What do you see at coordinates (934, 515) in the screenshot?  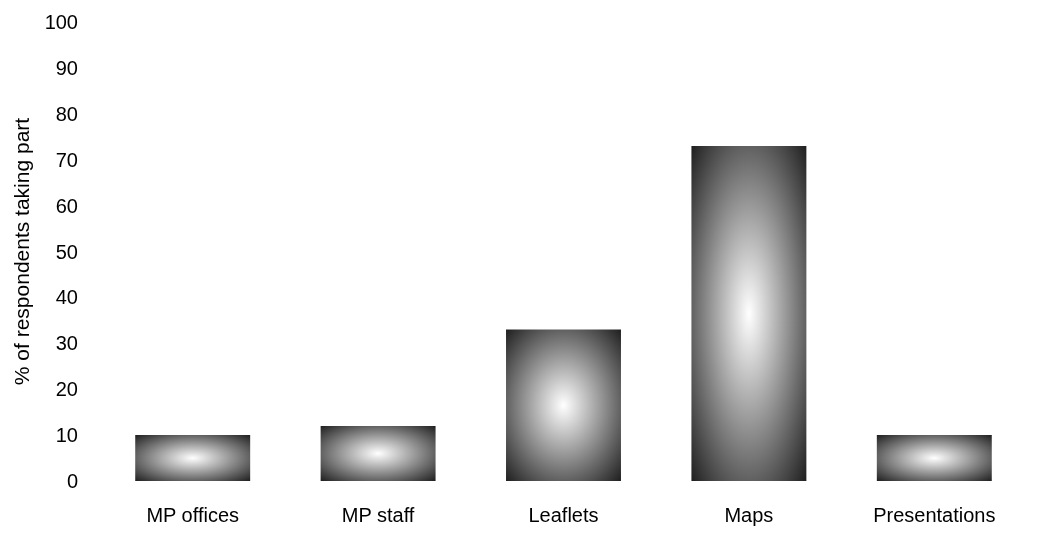 I see `x-tick-label: Presentations` at bounding box center [934, 515].